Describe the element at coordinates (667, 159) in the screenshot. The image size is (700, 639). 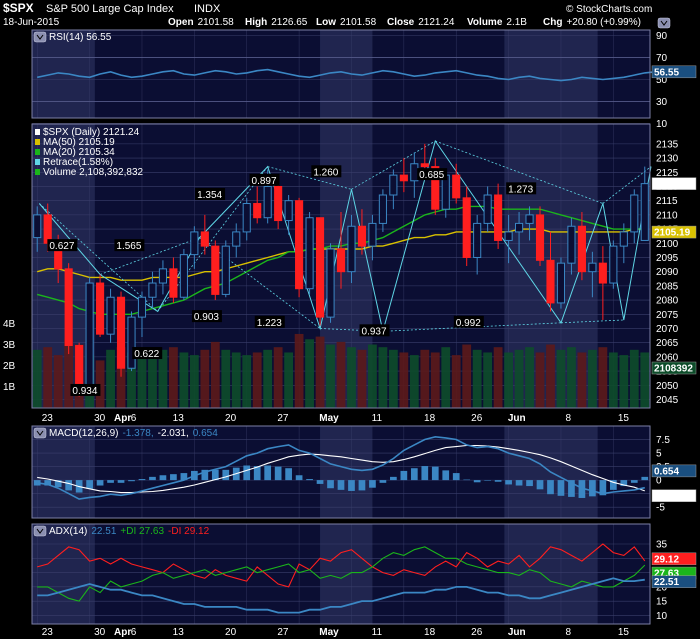
I see `price-tick-label: 2130` at that location.